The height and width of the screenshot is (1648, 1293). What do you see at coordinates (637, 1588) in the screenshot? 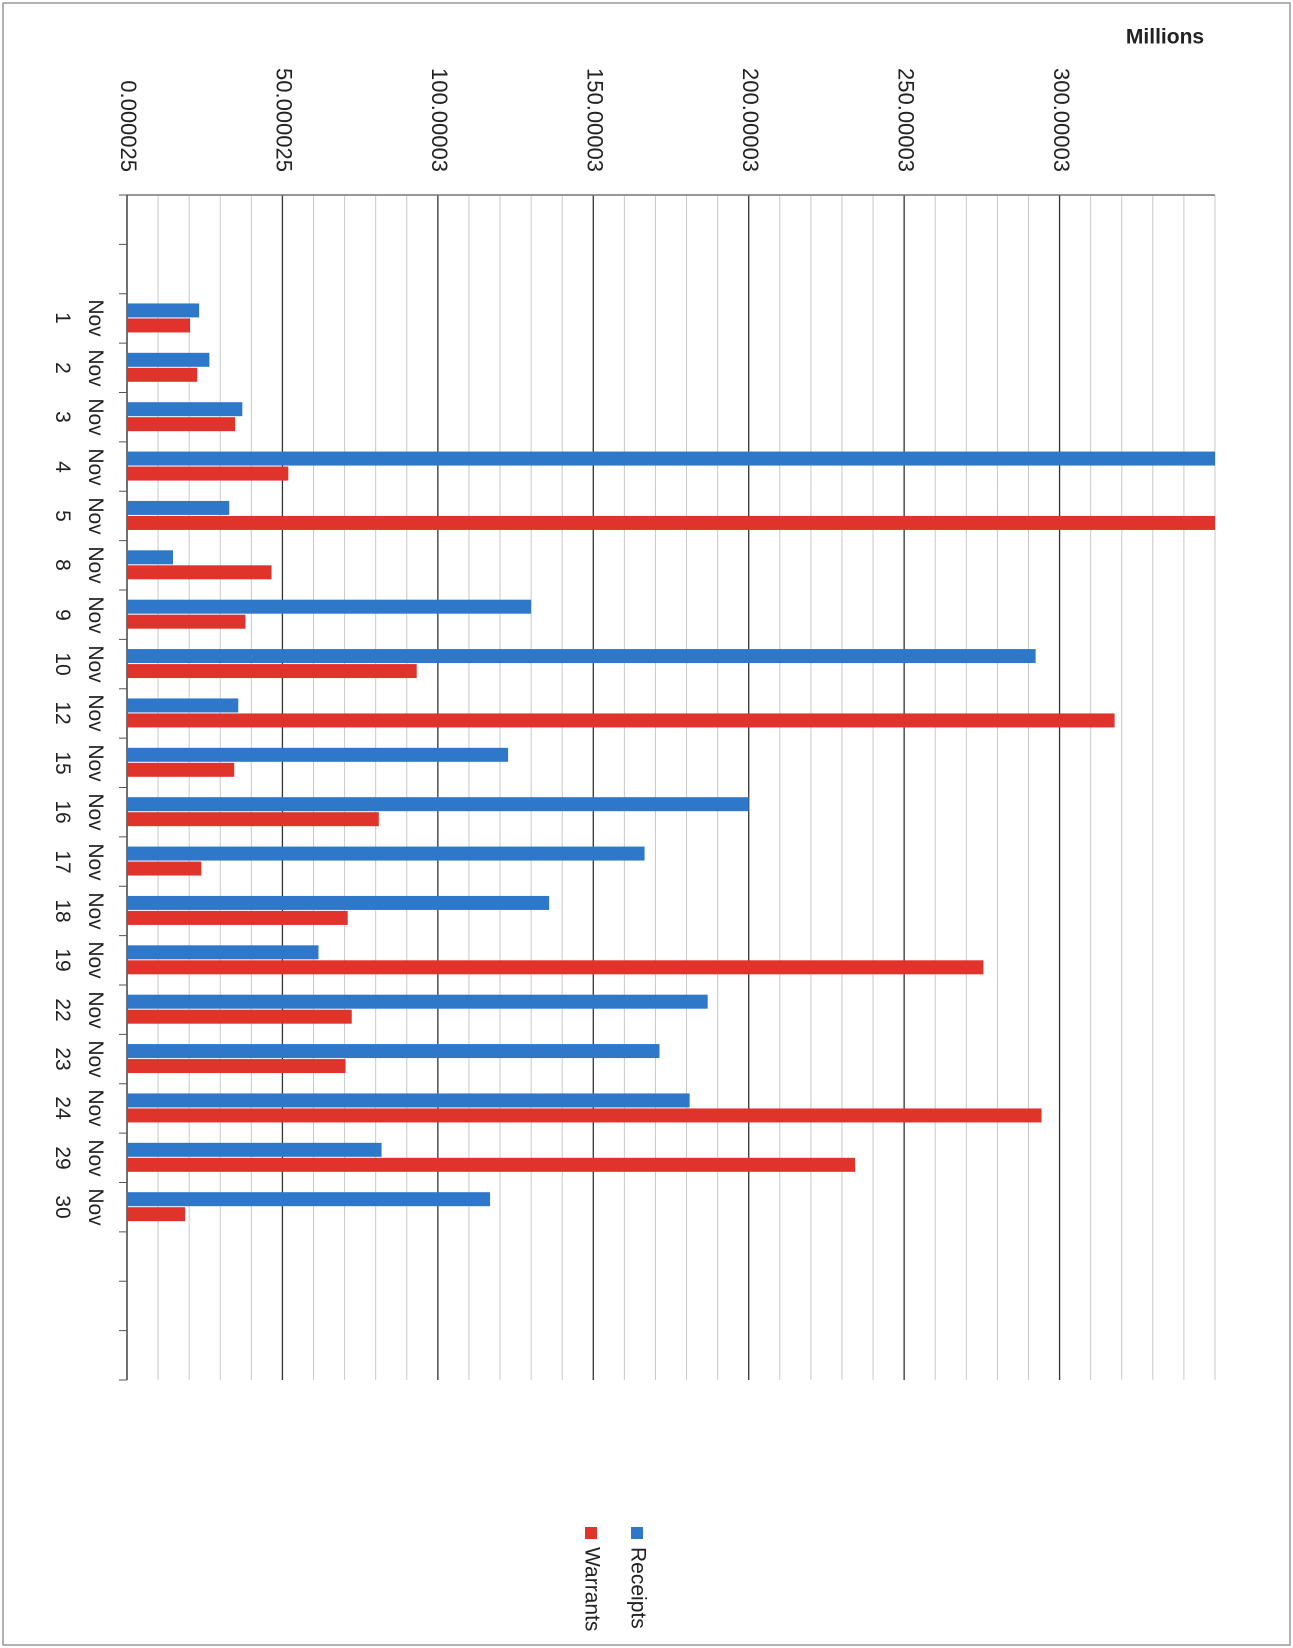
I see `legend-label: Receipts` at bounding box center [637, 1588].